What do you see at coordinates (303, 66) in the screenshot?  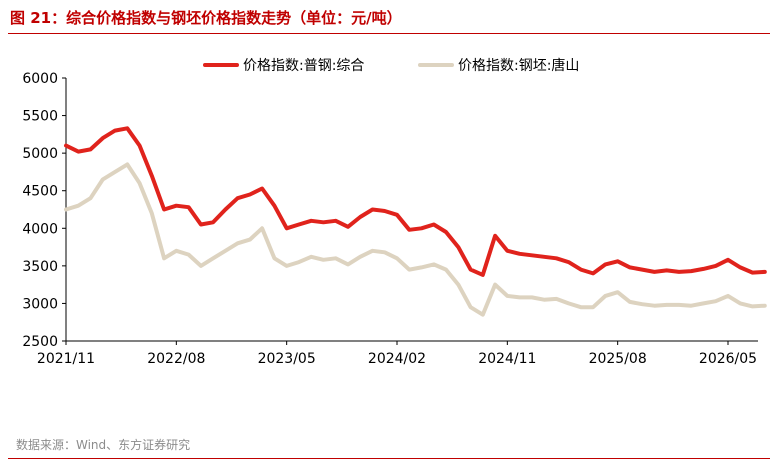 I see `legend-label: 价格指数:普钢:综合` at bounding box center [303, 66].